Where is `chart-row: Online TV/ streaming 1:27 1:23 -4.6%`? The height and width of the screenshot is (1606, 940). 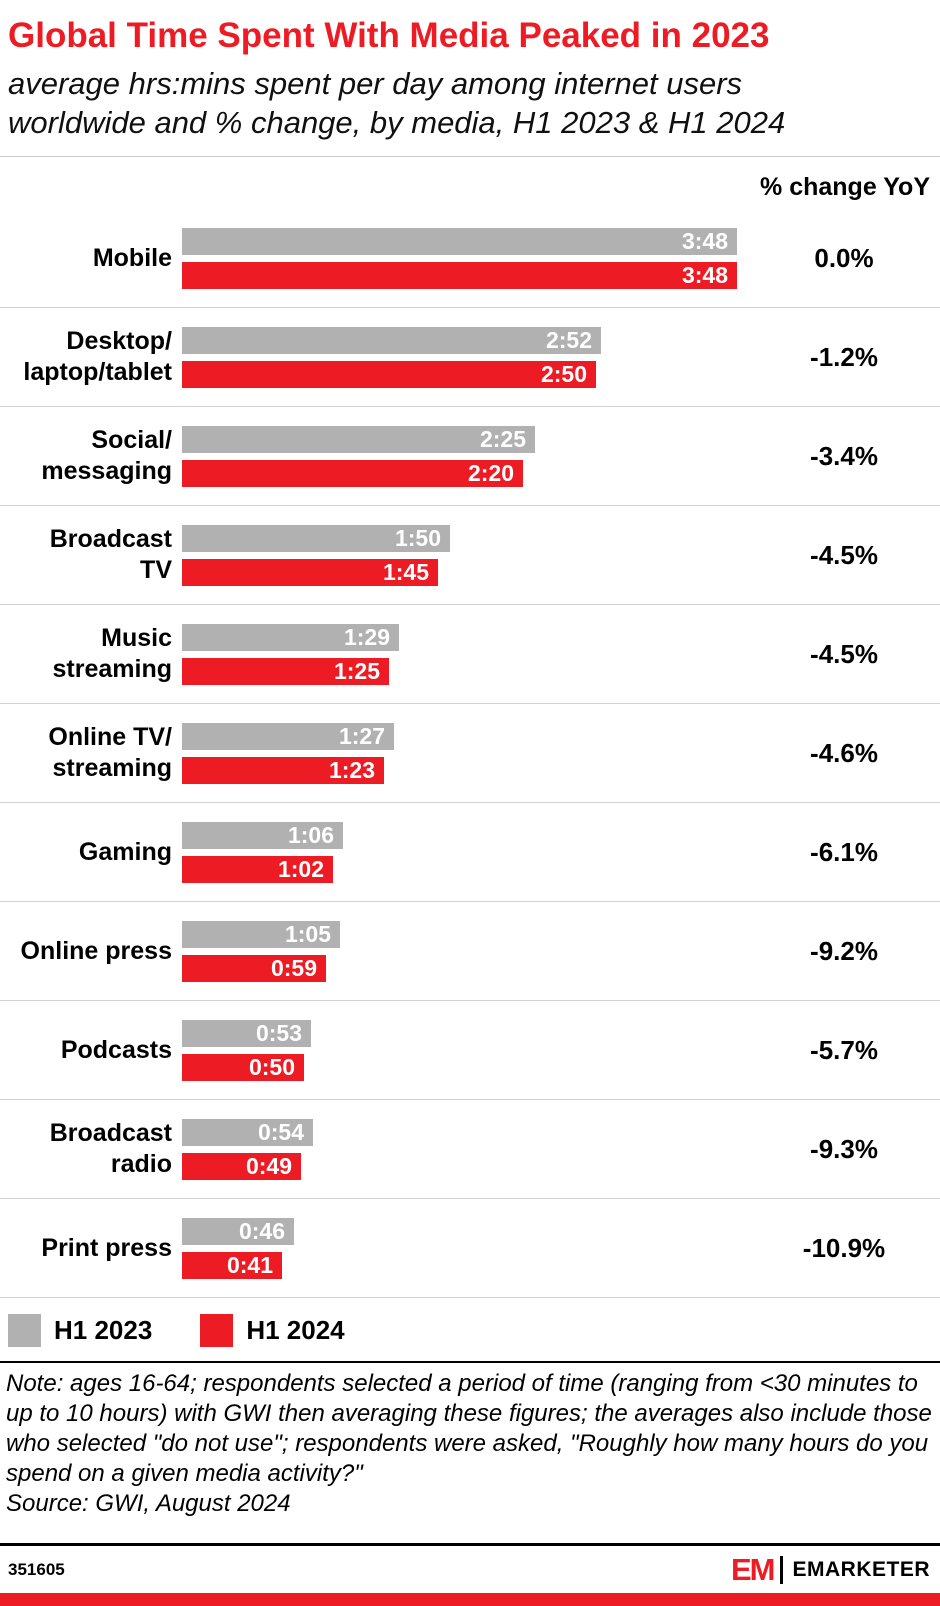
chart-row: Online TV/ streaming 1:27 1:23 -4.6% is located at coordinates (470, 754).